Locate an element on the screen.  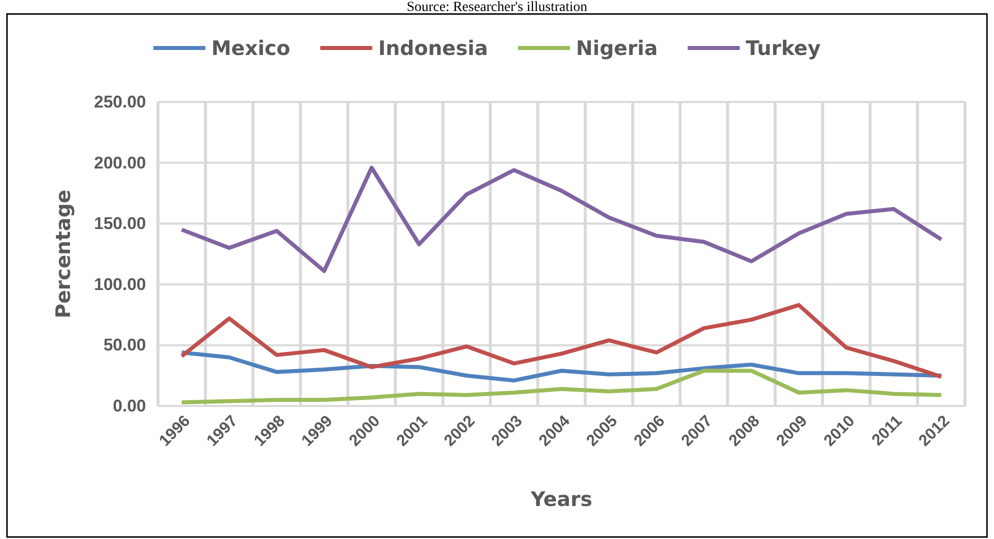
y-tick-label: 0.00 is located at coordinates (129, 406).